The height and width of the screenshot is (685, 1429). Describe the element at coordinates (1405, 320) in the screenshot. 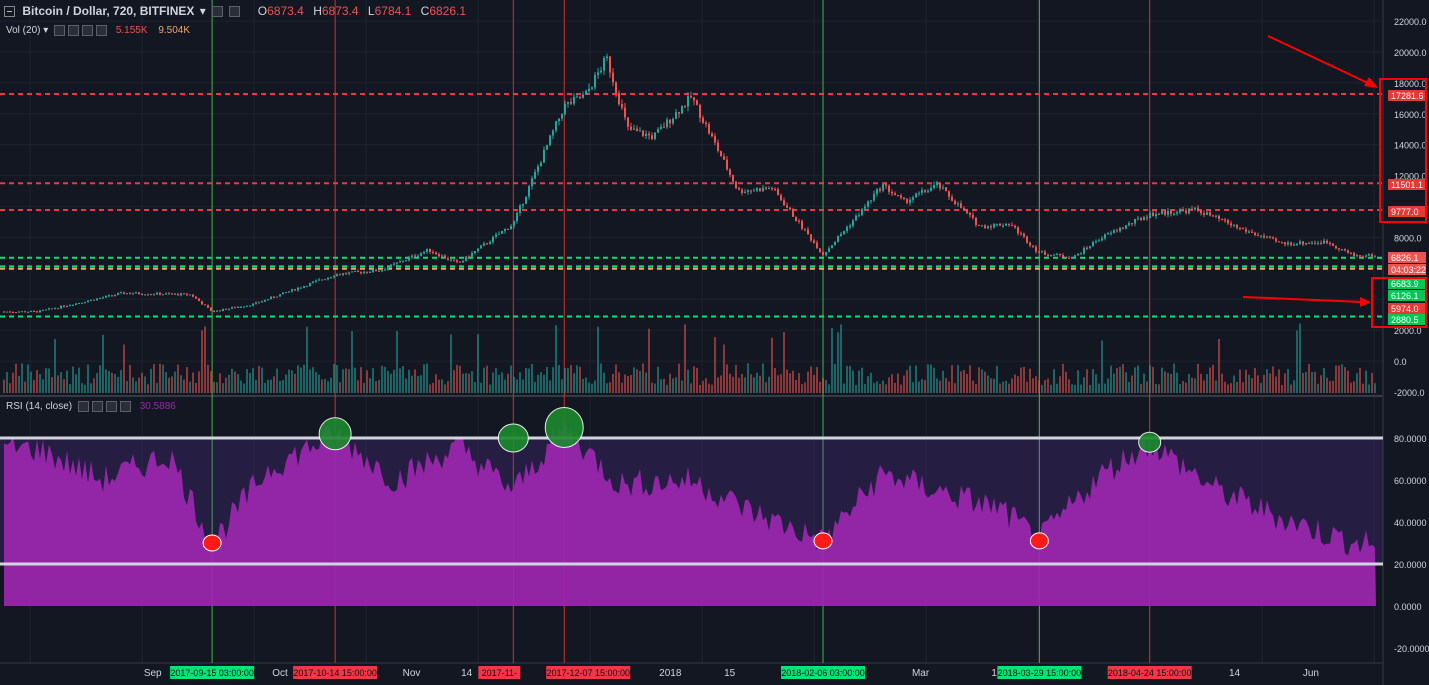

I see `price-label: 2880.5` at that location.